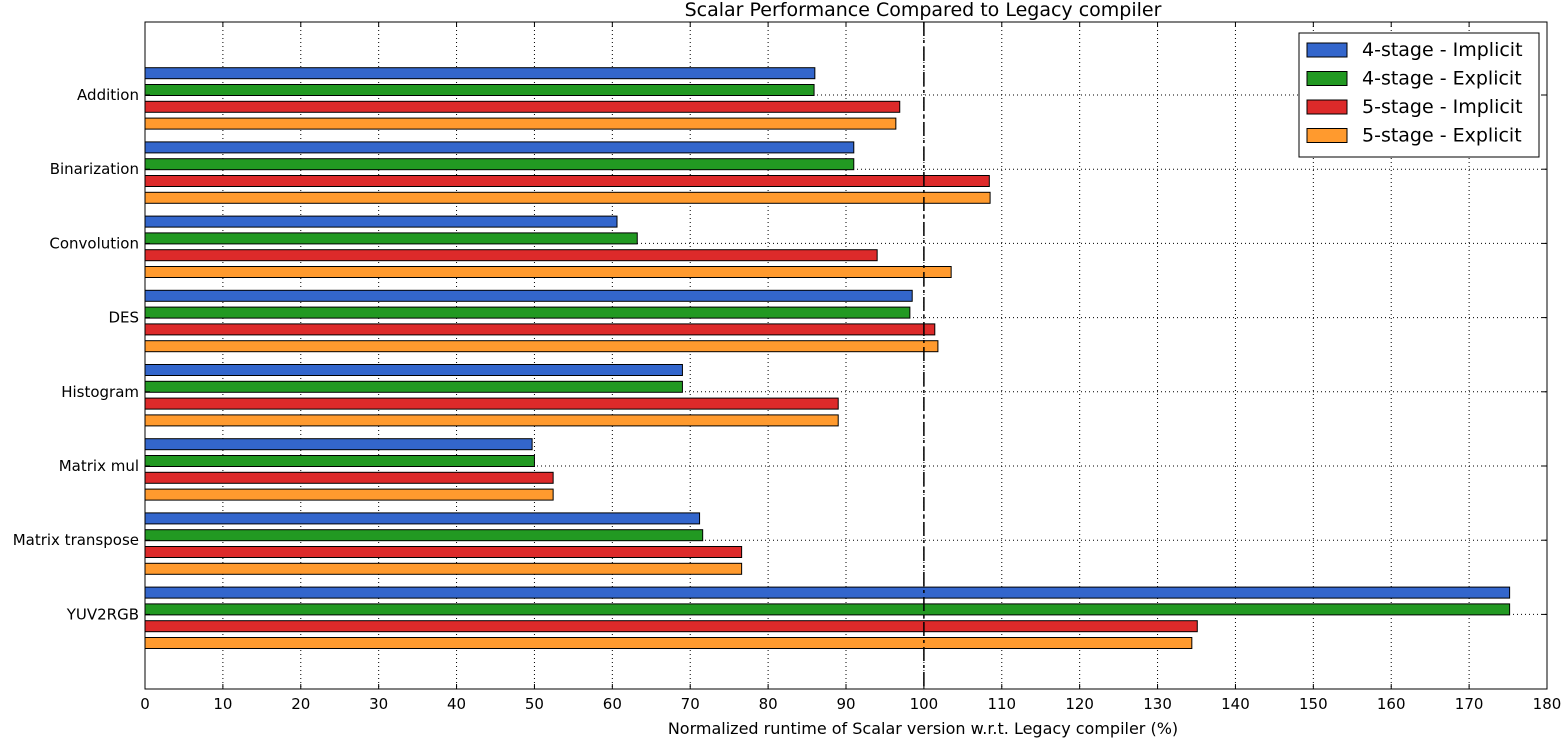 This screenshot has width=1562, height=738. I want to click on y-tick-label: DES, so click(123, 318).